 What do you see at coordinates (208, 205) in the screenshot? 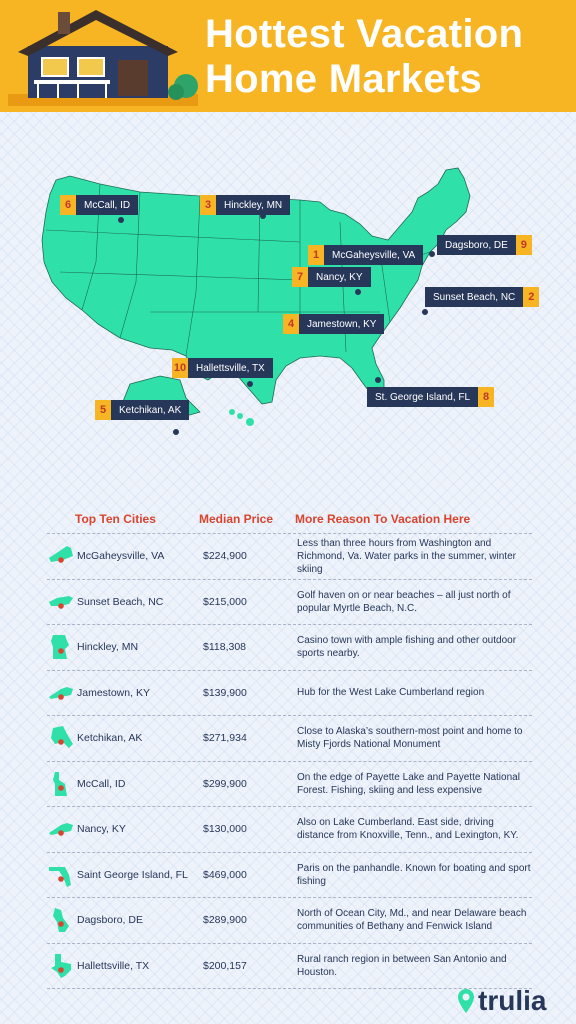
I see `map-label-rank: 3` at bounding box center [208, 205].